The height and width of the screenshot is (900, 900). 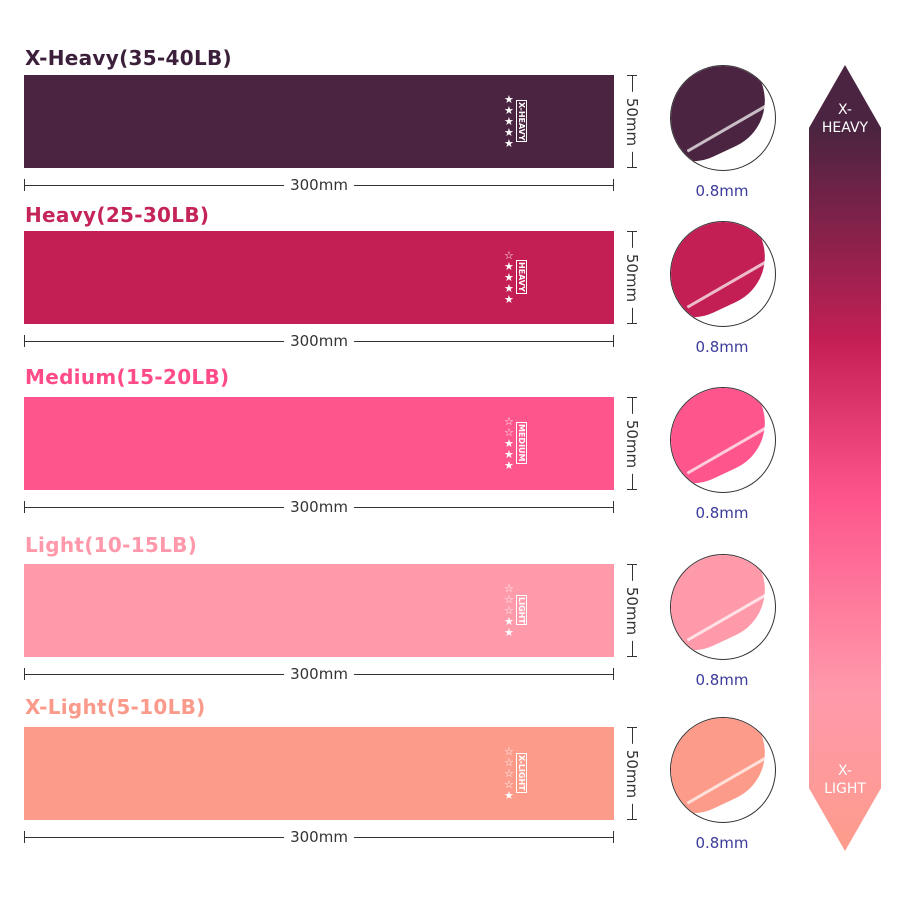 I want to click on band-title: Heavy(25-30LB), so click(x=117, y=215).